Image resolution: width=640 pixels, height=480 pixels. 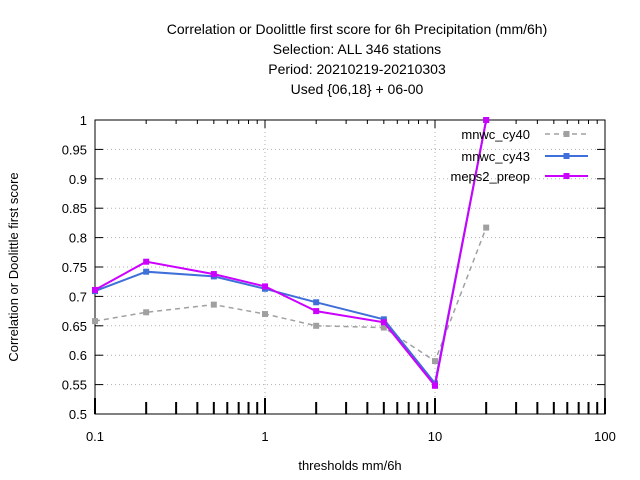 What do you see at coordinates (605, 436) in the screenshot?
I see `x-tick-label: 100` at bounding box center [605, 436].